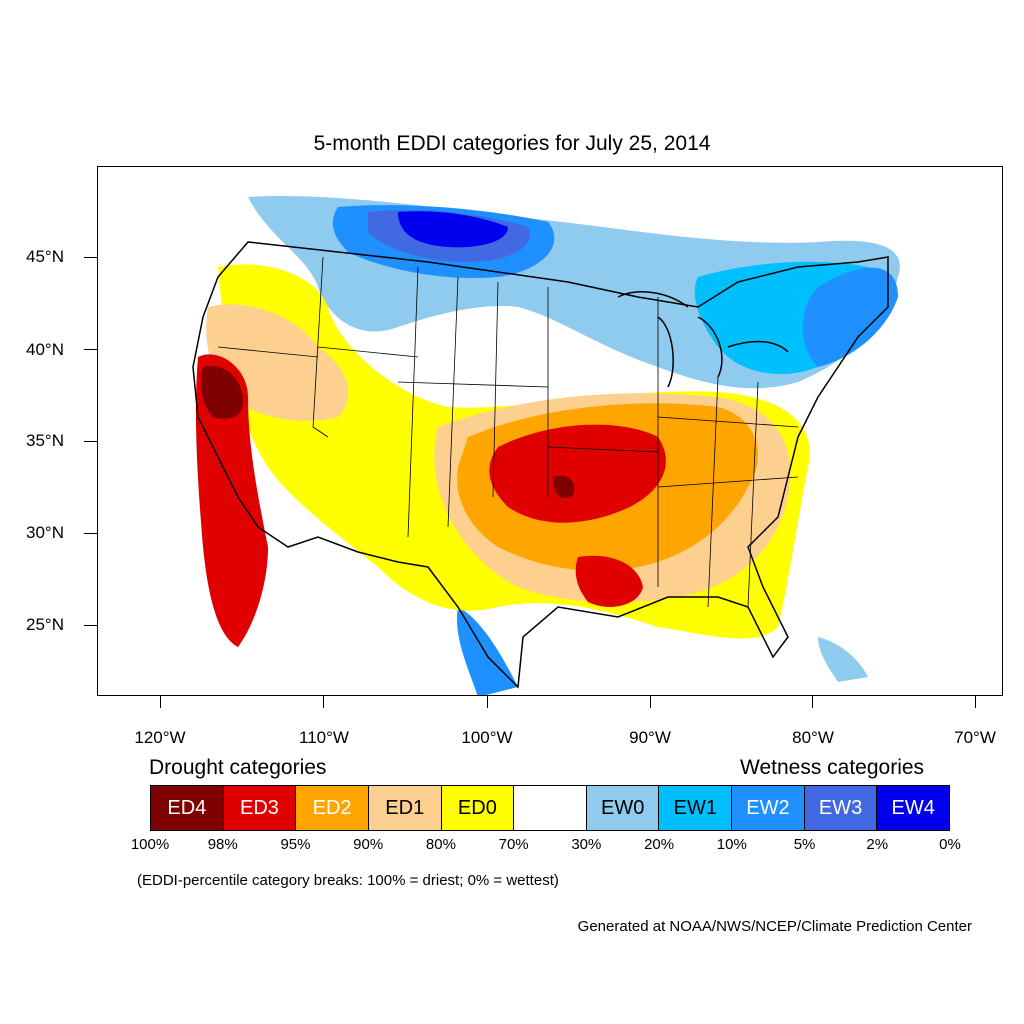  I want to click on wetness-heading: Wetness categories, so click(832, 767).